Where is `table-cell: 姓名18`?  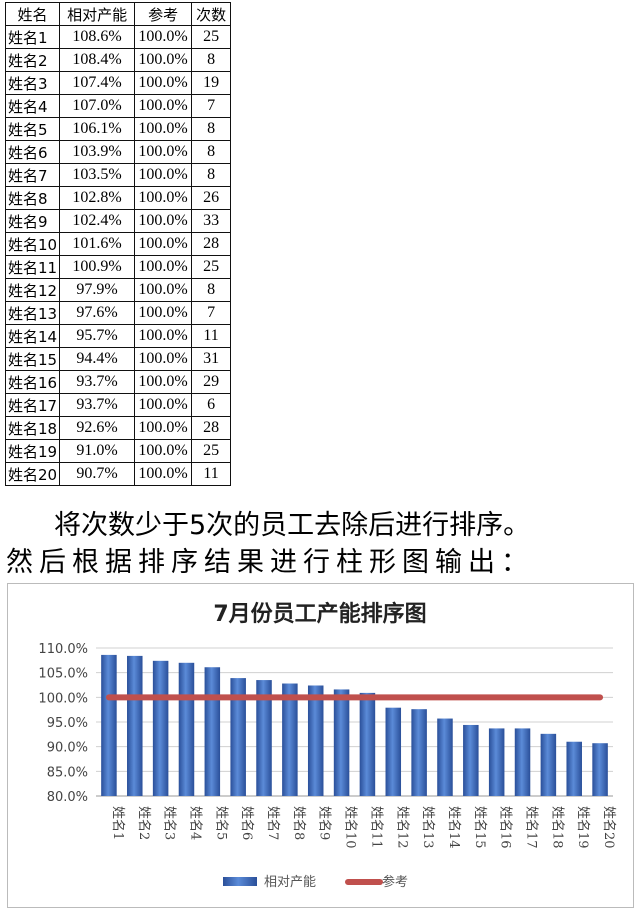 table-cell: 姓名18 is located at coordinates (32, 428).